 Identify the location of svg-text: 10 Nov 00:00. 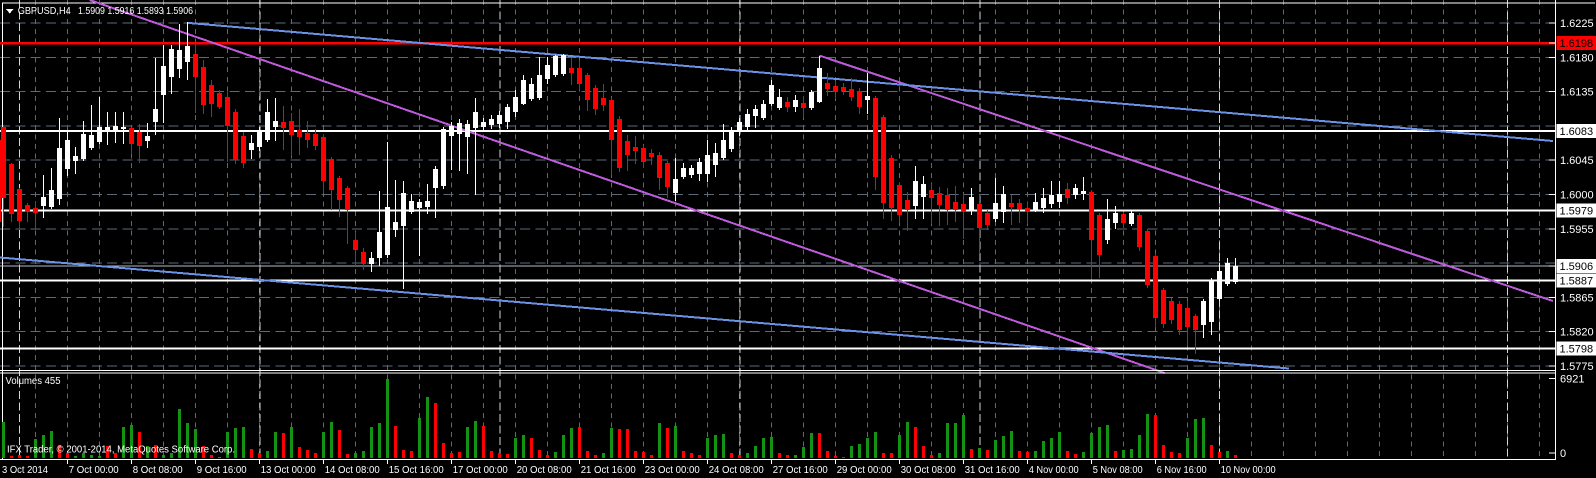
(1248, 470).